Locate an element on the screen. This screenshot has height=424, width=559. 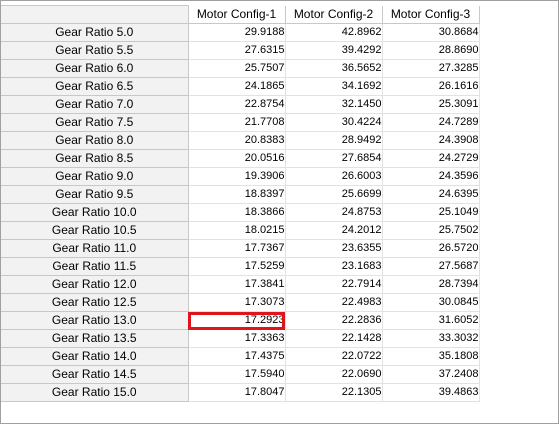
table-cell: 18.3866 is located at coordinates (237, 212).